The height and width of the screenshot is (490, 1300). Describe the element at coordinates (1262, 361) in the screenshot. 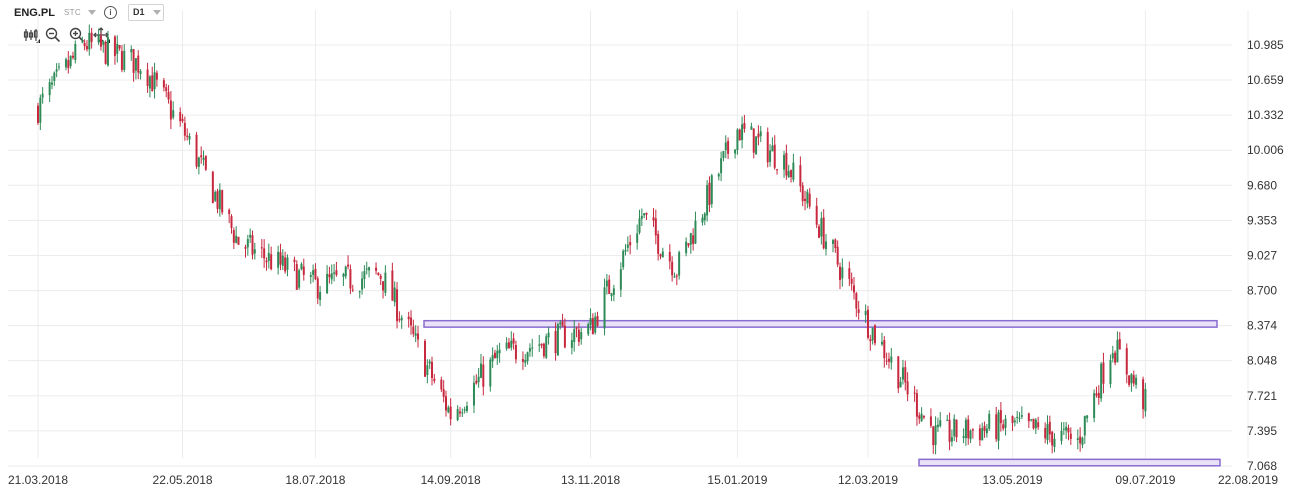

I see `y-tick-label: 8.048` at that location.